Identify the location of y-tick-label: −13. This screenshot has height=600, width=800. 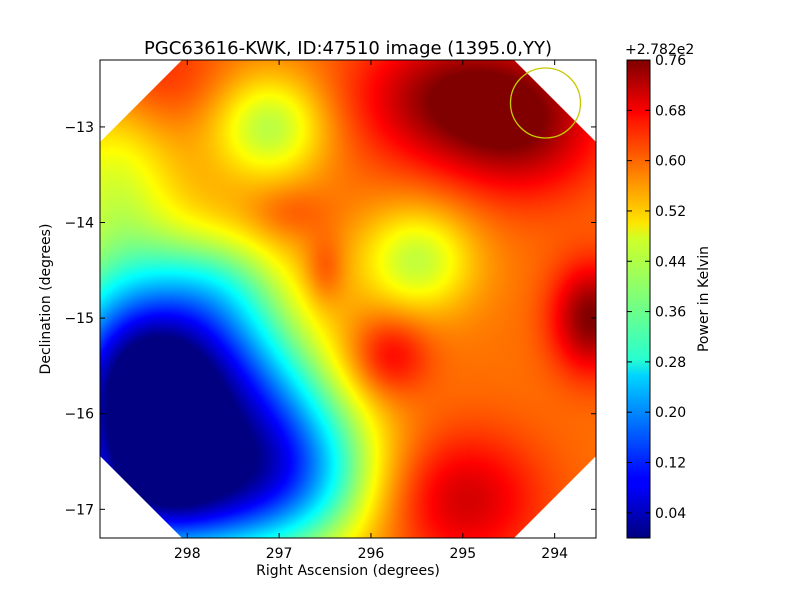
(79, 128).